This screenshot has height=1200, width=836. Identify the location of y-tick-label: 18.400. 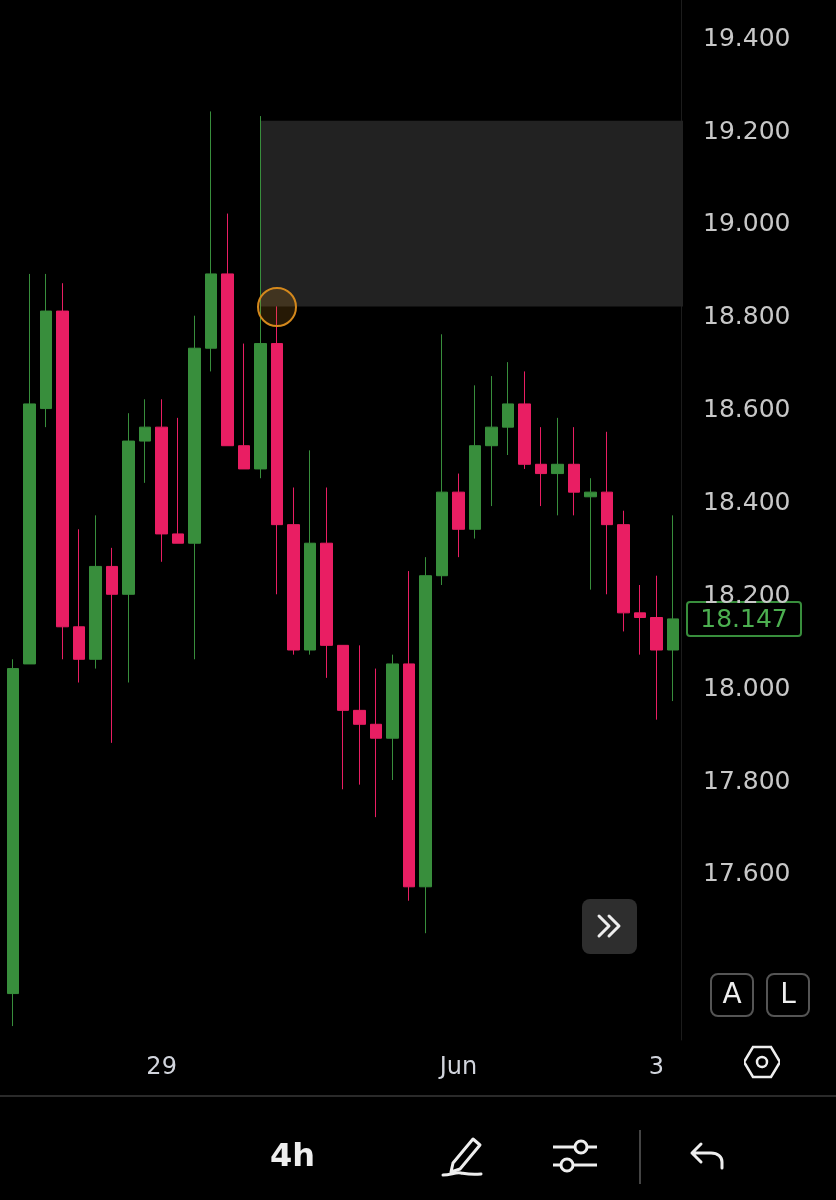
(747, 501).